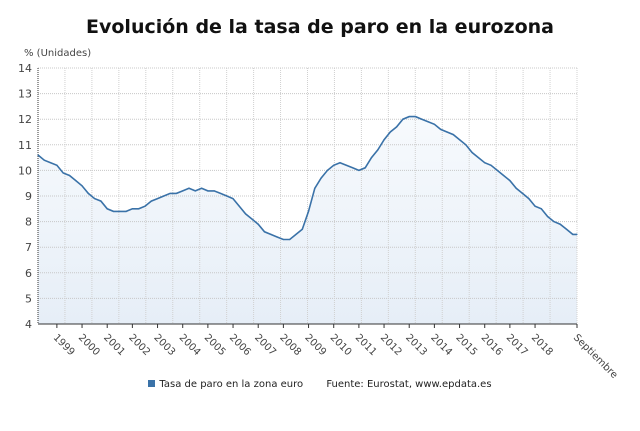  What do you see at coordinates (25, 119) in the screenshot?
I see `y-tick-label: 12` at bounding box center [25, 119].